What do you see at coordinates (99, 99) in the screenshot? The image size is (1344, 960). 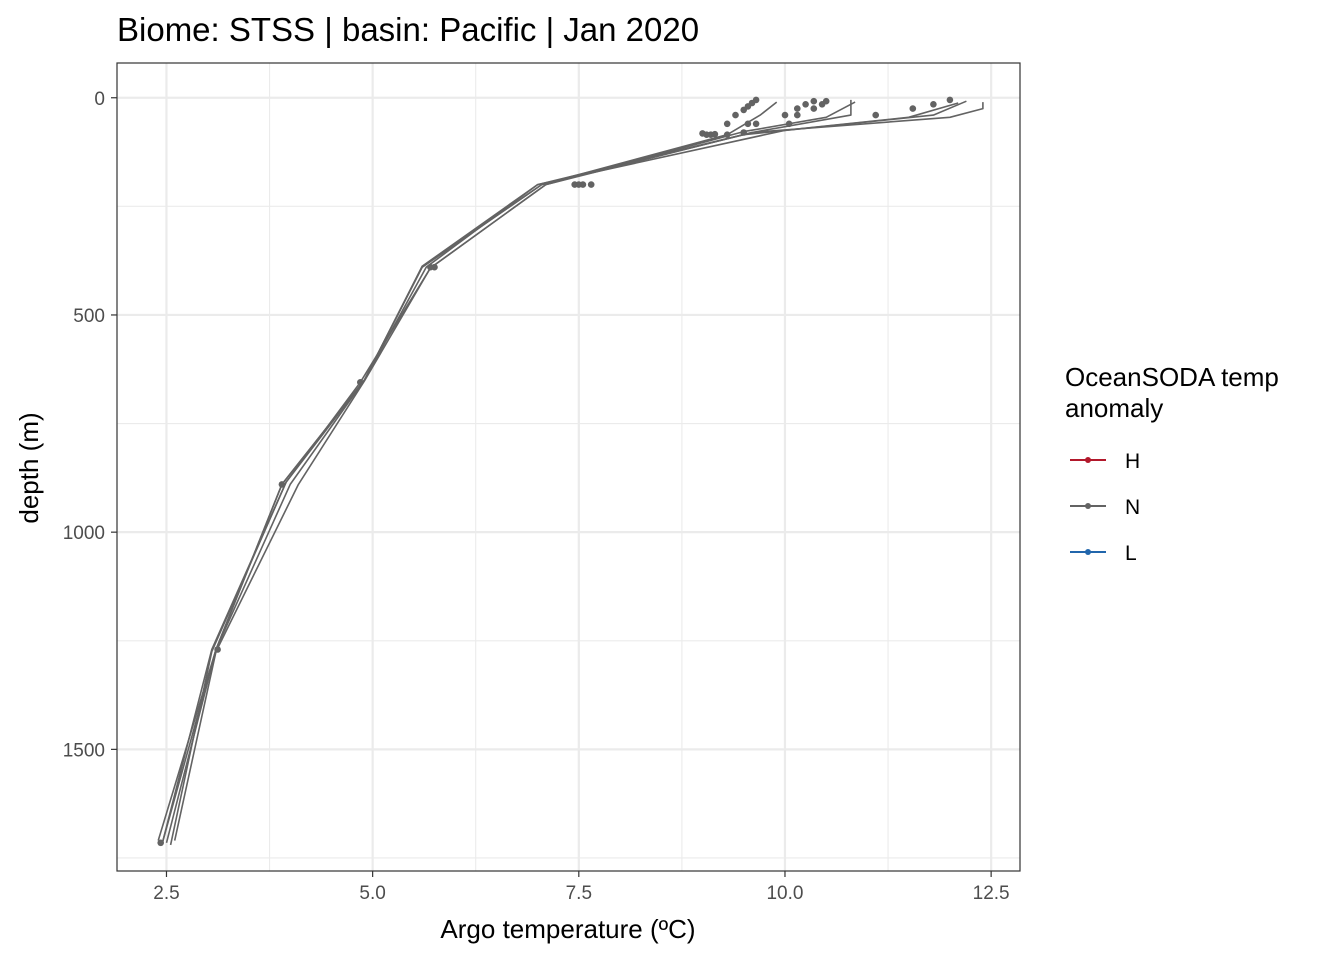 I see `y-tick-label: 0` at bounding box center [99, 99].